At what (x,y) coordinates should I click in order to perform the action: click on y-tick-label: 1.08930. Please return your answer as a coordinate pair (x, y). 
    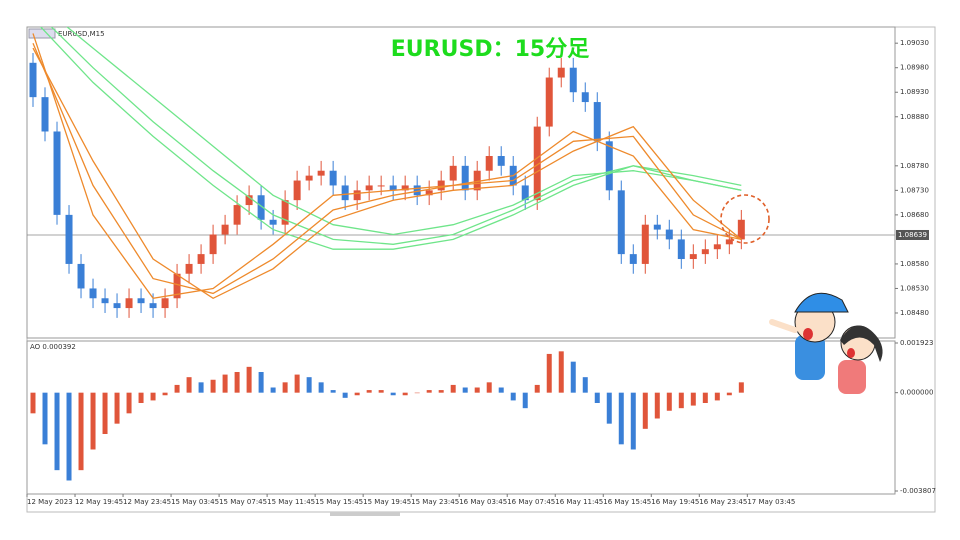
    Looking at the image, I should click on (914, 92).